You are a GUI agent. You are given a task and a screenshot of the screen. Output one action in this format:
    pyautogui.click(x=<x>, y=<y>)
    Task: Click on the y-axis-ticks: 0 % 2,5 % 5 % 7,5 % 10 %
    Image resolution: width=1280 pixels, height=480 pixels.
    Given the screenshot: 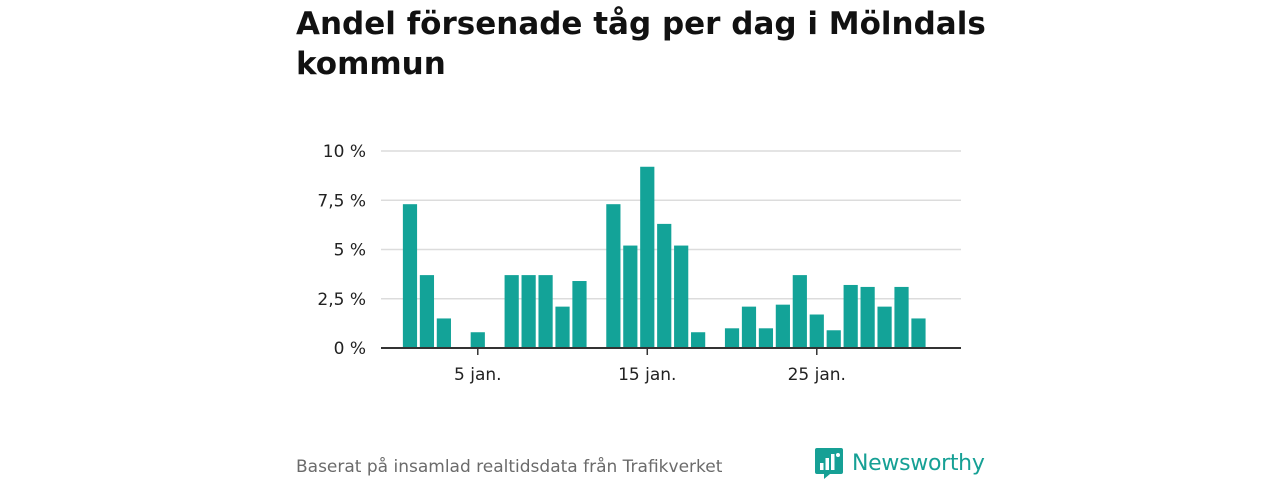 What is the action you would take?
    pyautogui.click(x=341, y=250)
    